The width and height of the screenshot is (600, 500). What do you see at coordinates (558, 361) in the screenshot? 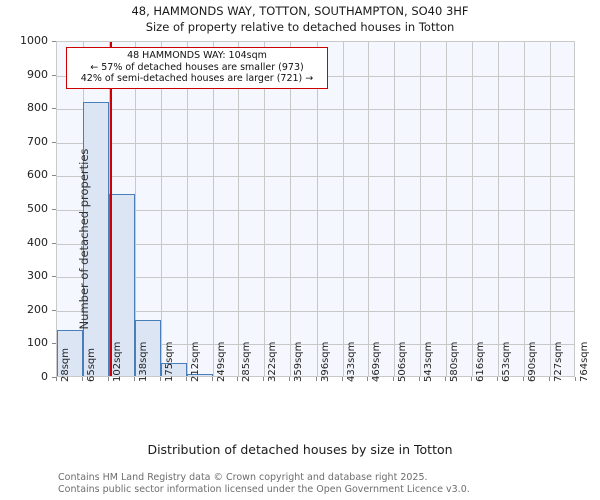
I see `x-axis-tick-label: 727sqm` at bounding box center [558, 361].